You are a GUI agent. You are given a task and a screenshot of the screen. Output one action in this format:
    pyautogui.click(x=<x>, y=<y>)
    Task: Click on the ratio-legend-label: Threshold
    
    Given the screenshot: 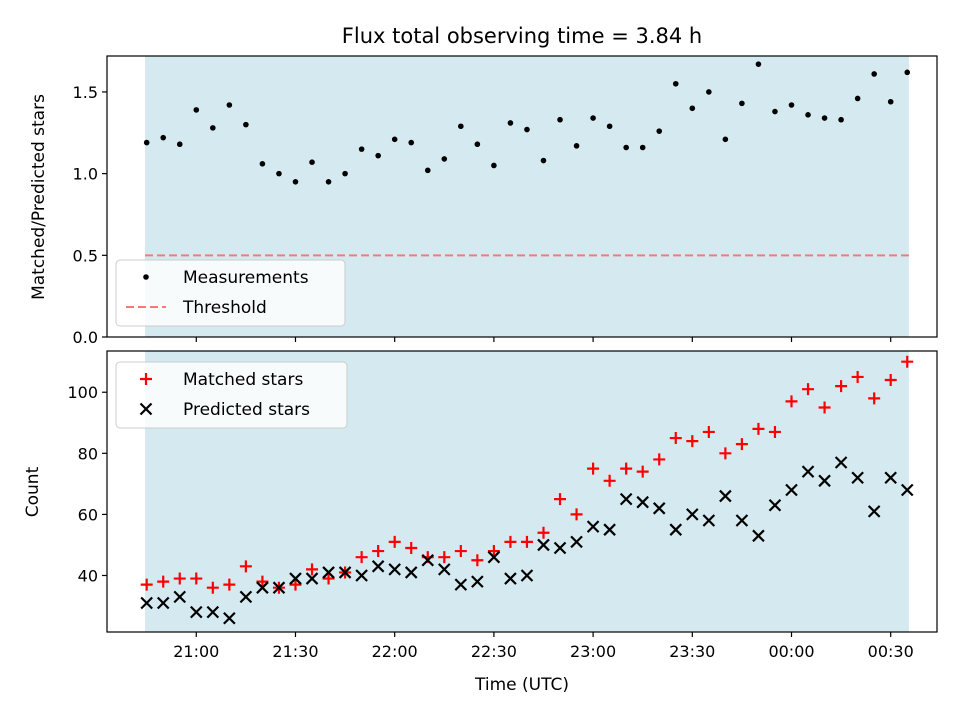 What is the action you would take?
    pyautogui.click(x=224, y=308)
    